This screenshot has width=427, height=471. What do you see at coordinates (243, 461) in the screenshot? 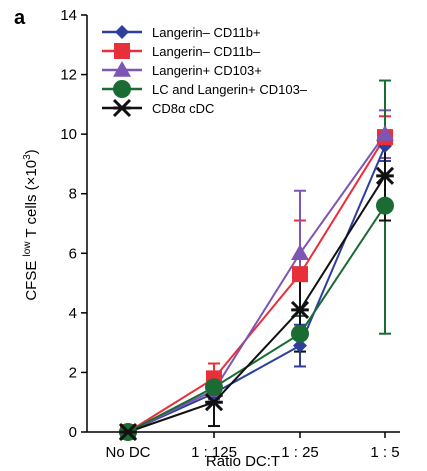
I see `x-axis-title: Ratio DC:T` at bounding box center [243, 461].